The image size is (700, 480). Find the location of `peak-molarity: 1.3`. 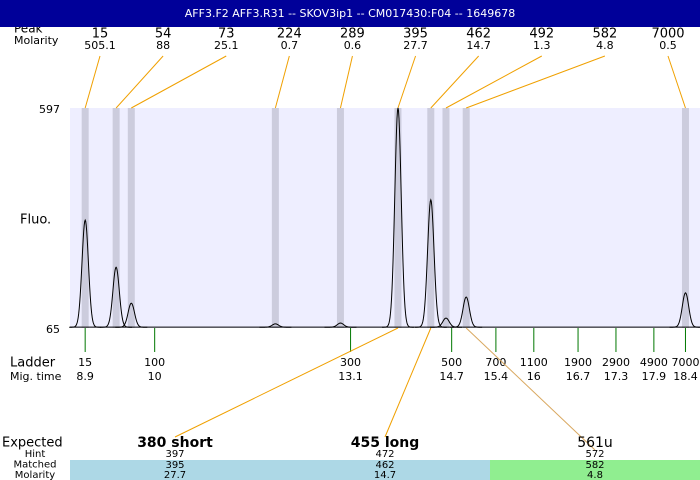

peak-molarity: 1.3 is located at coordinates (542, 45).